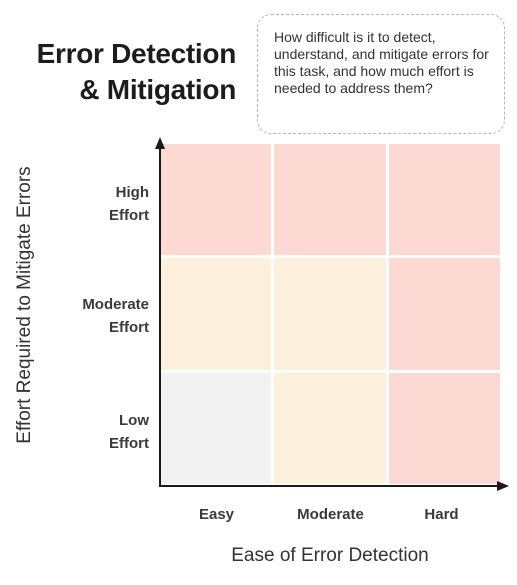 The width and height of the screenshot is (517, 585). What do you see at coordinates (24, 305) in the screenshot?
I see `y-axis-label: Effort Required to Mitigate Errors` at bounding box center [24, 305].